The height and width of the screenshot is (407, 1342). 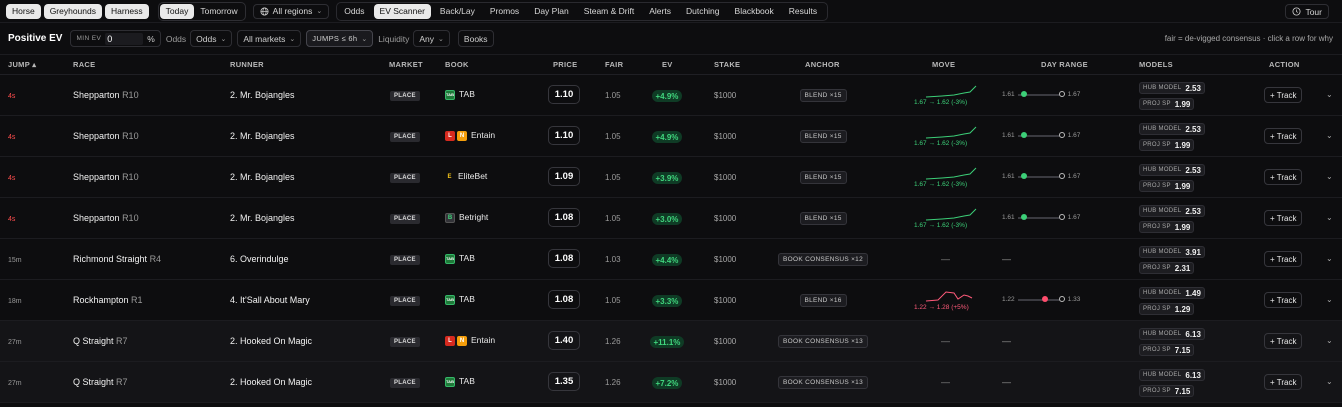 I want to click on price-move: 1.67 → 1.62 (-3%), so click(x=945, y=97).